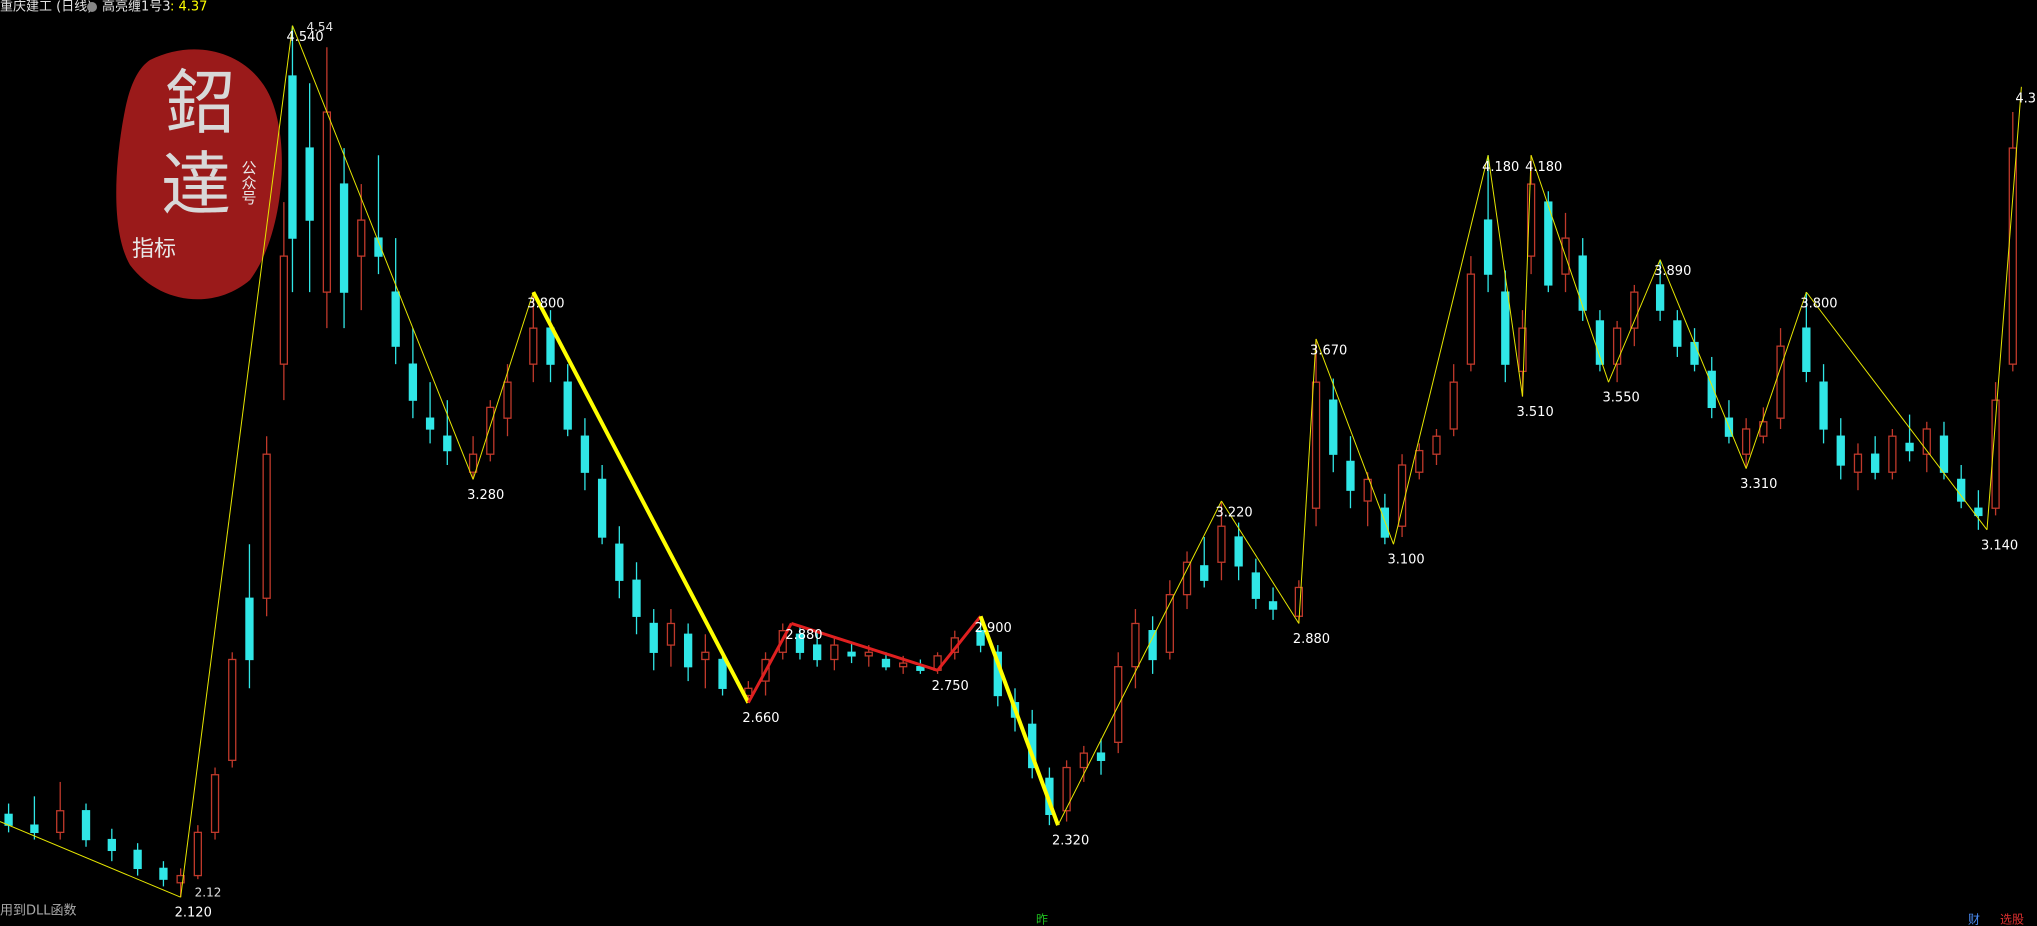 The width and height of the screenshot is (2037, 926). Describe the element at coordinates (193, 913) in the screenshot. I see `pivot-label: 2.120` at that location.